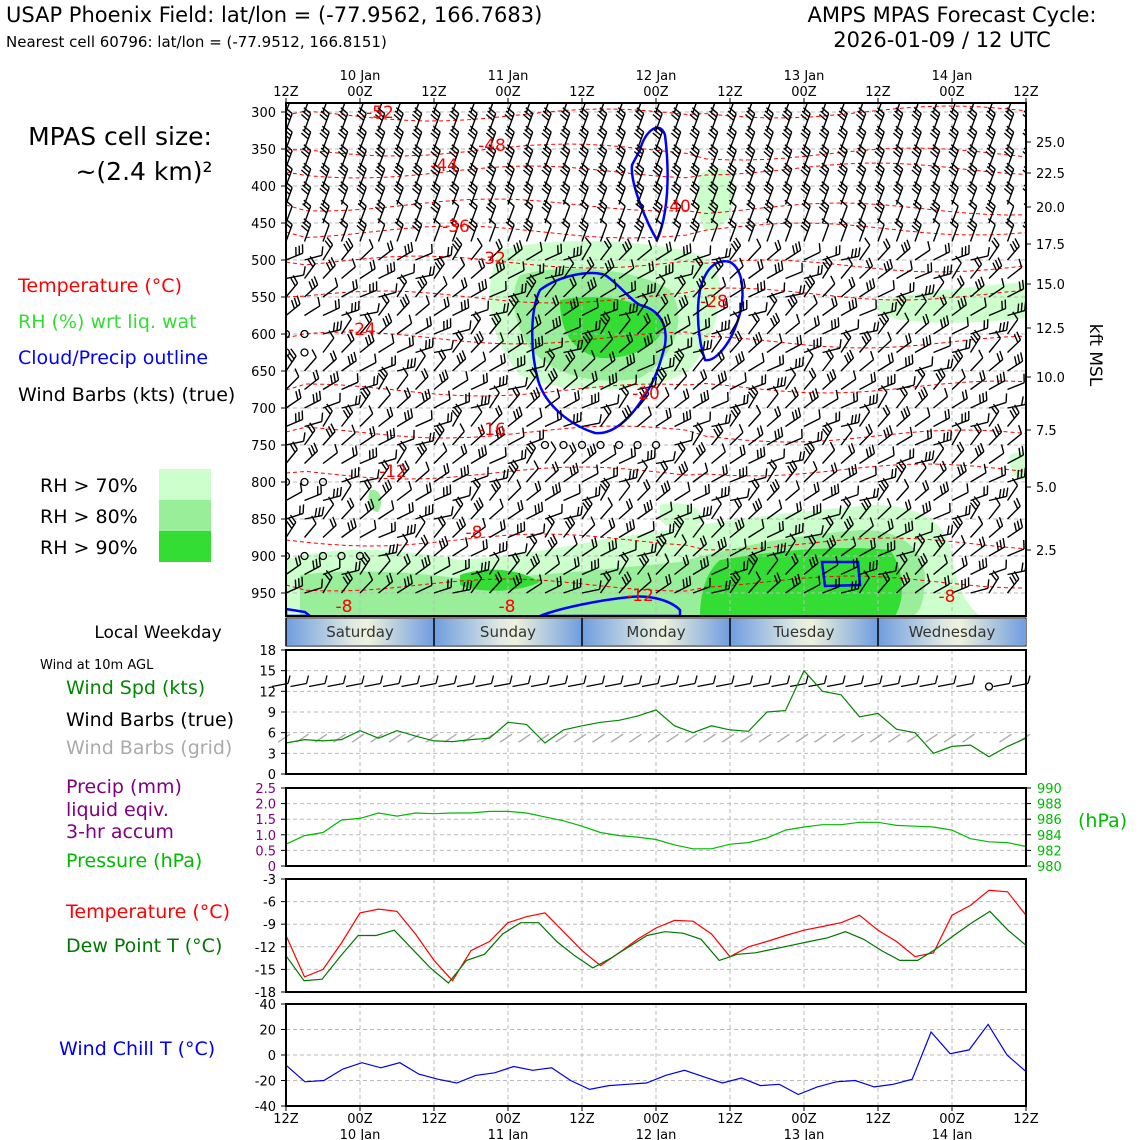  Describe the element at coordinates (124, 787) in the screenshot. I see `precip-label-1: Precip (mm)` at that location.